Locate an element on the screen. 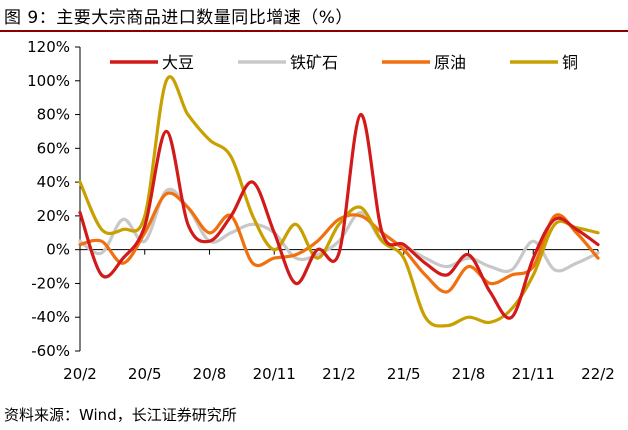 This screenshot has height=430, width=628. legend-label-soybean: 大豆 is located at coordinates (178, 62).